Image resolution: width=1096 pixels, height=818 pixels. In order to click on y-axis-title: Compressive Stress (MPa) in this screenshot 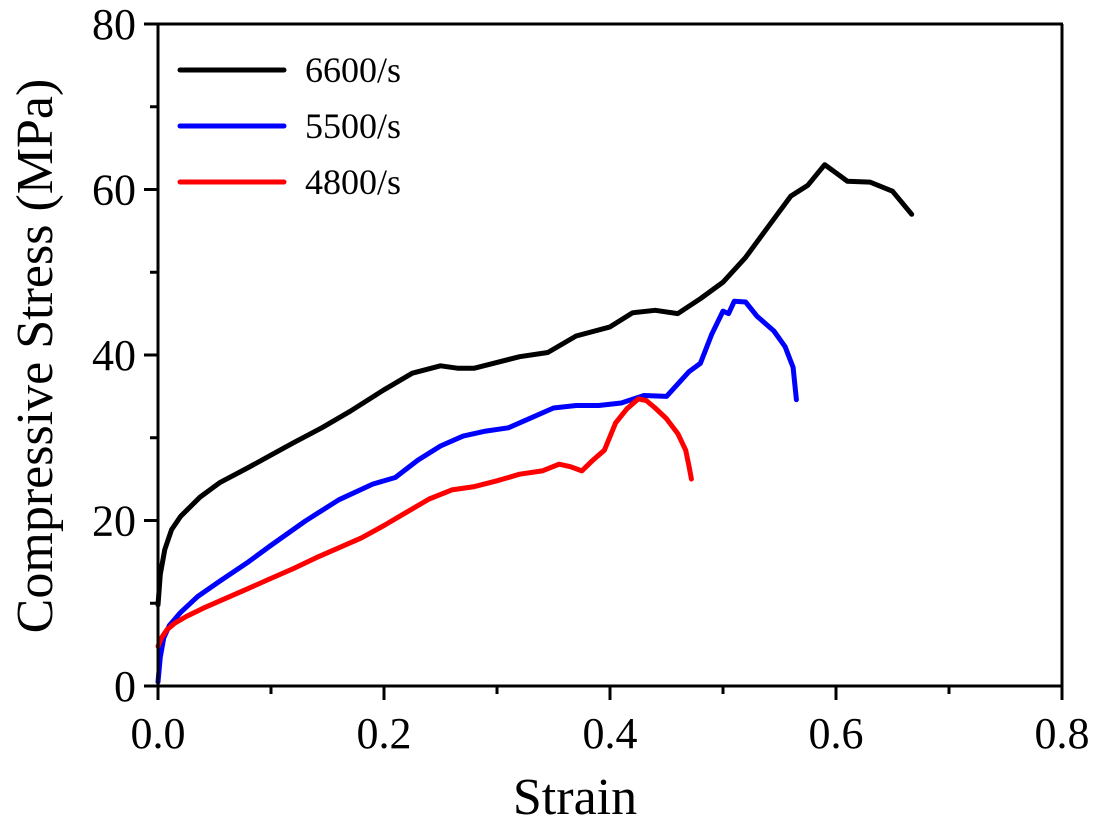, I will do `click(35, 356)`.